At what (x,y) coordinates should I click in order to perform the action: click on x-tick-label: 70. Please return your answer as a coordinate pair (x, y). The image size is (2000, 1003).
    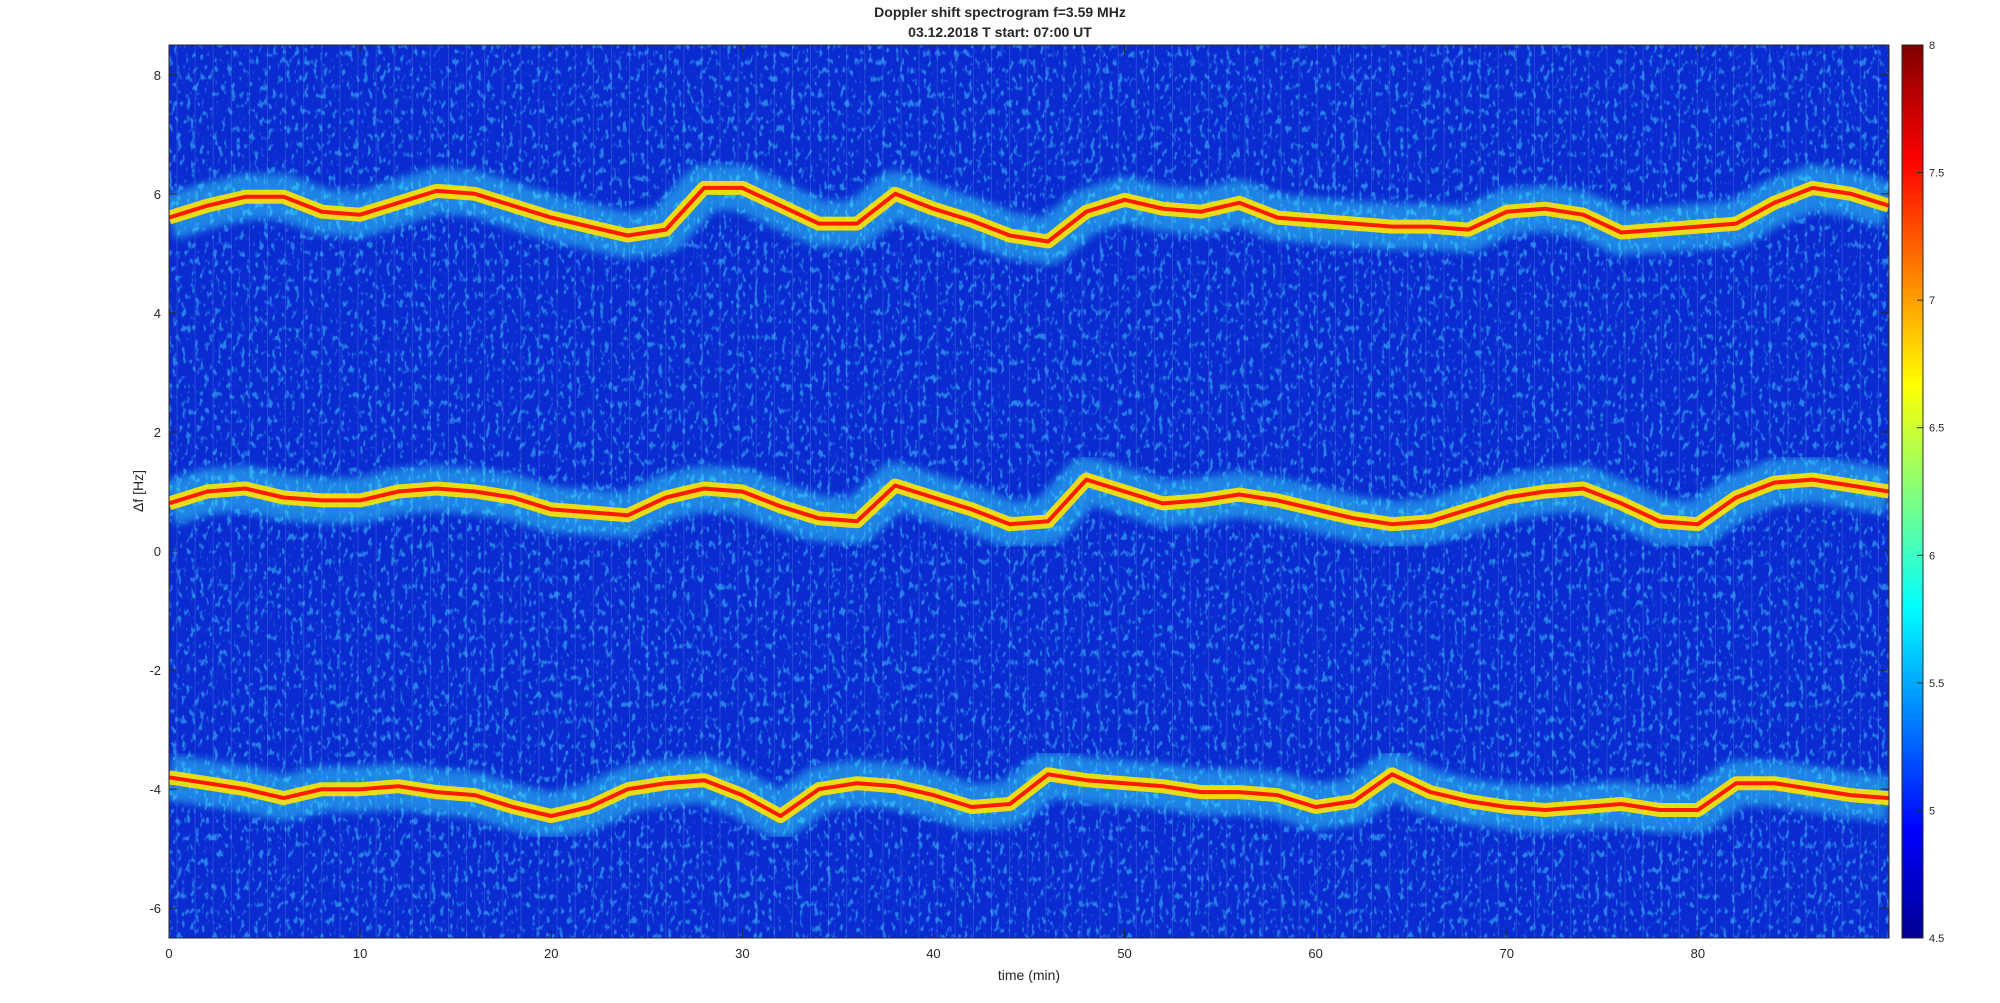
    Looking at the image, I should click on (1507, 953).